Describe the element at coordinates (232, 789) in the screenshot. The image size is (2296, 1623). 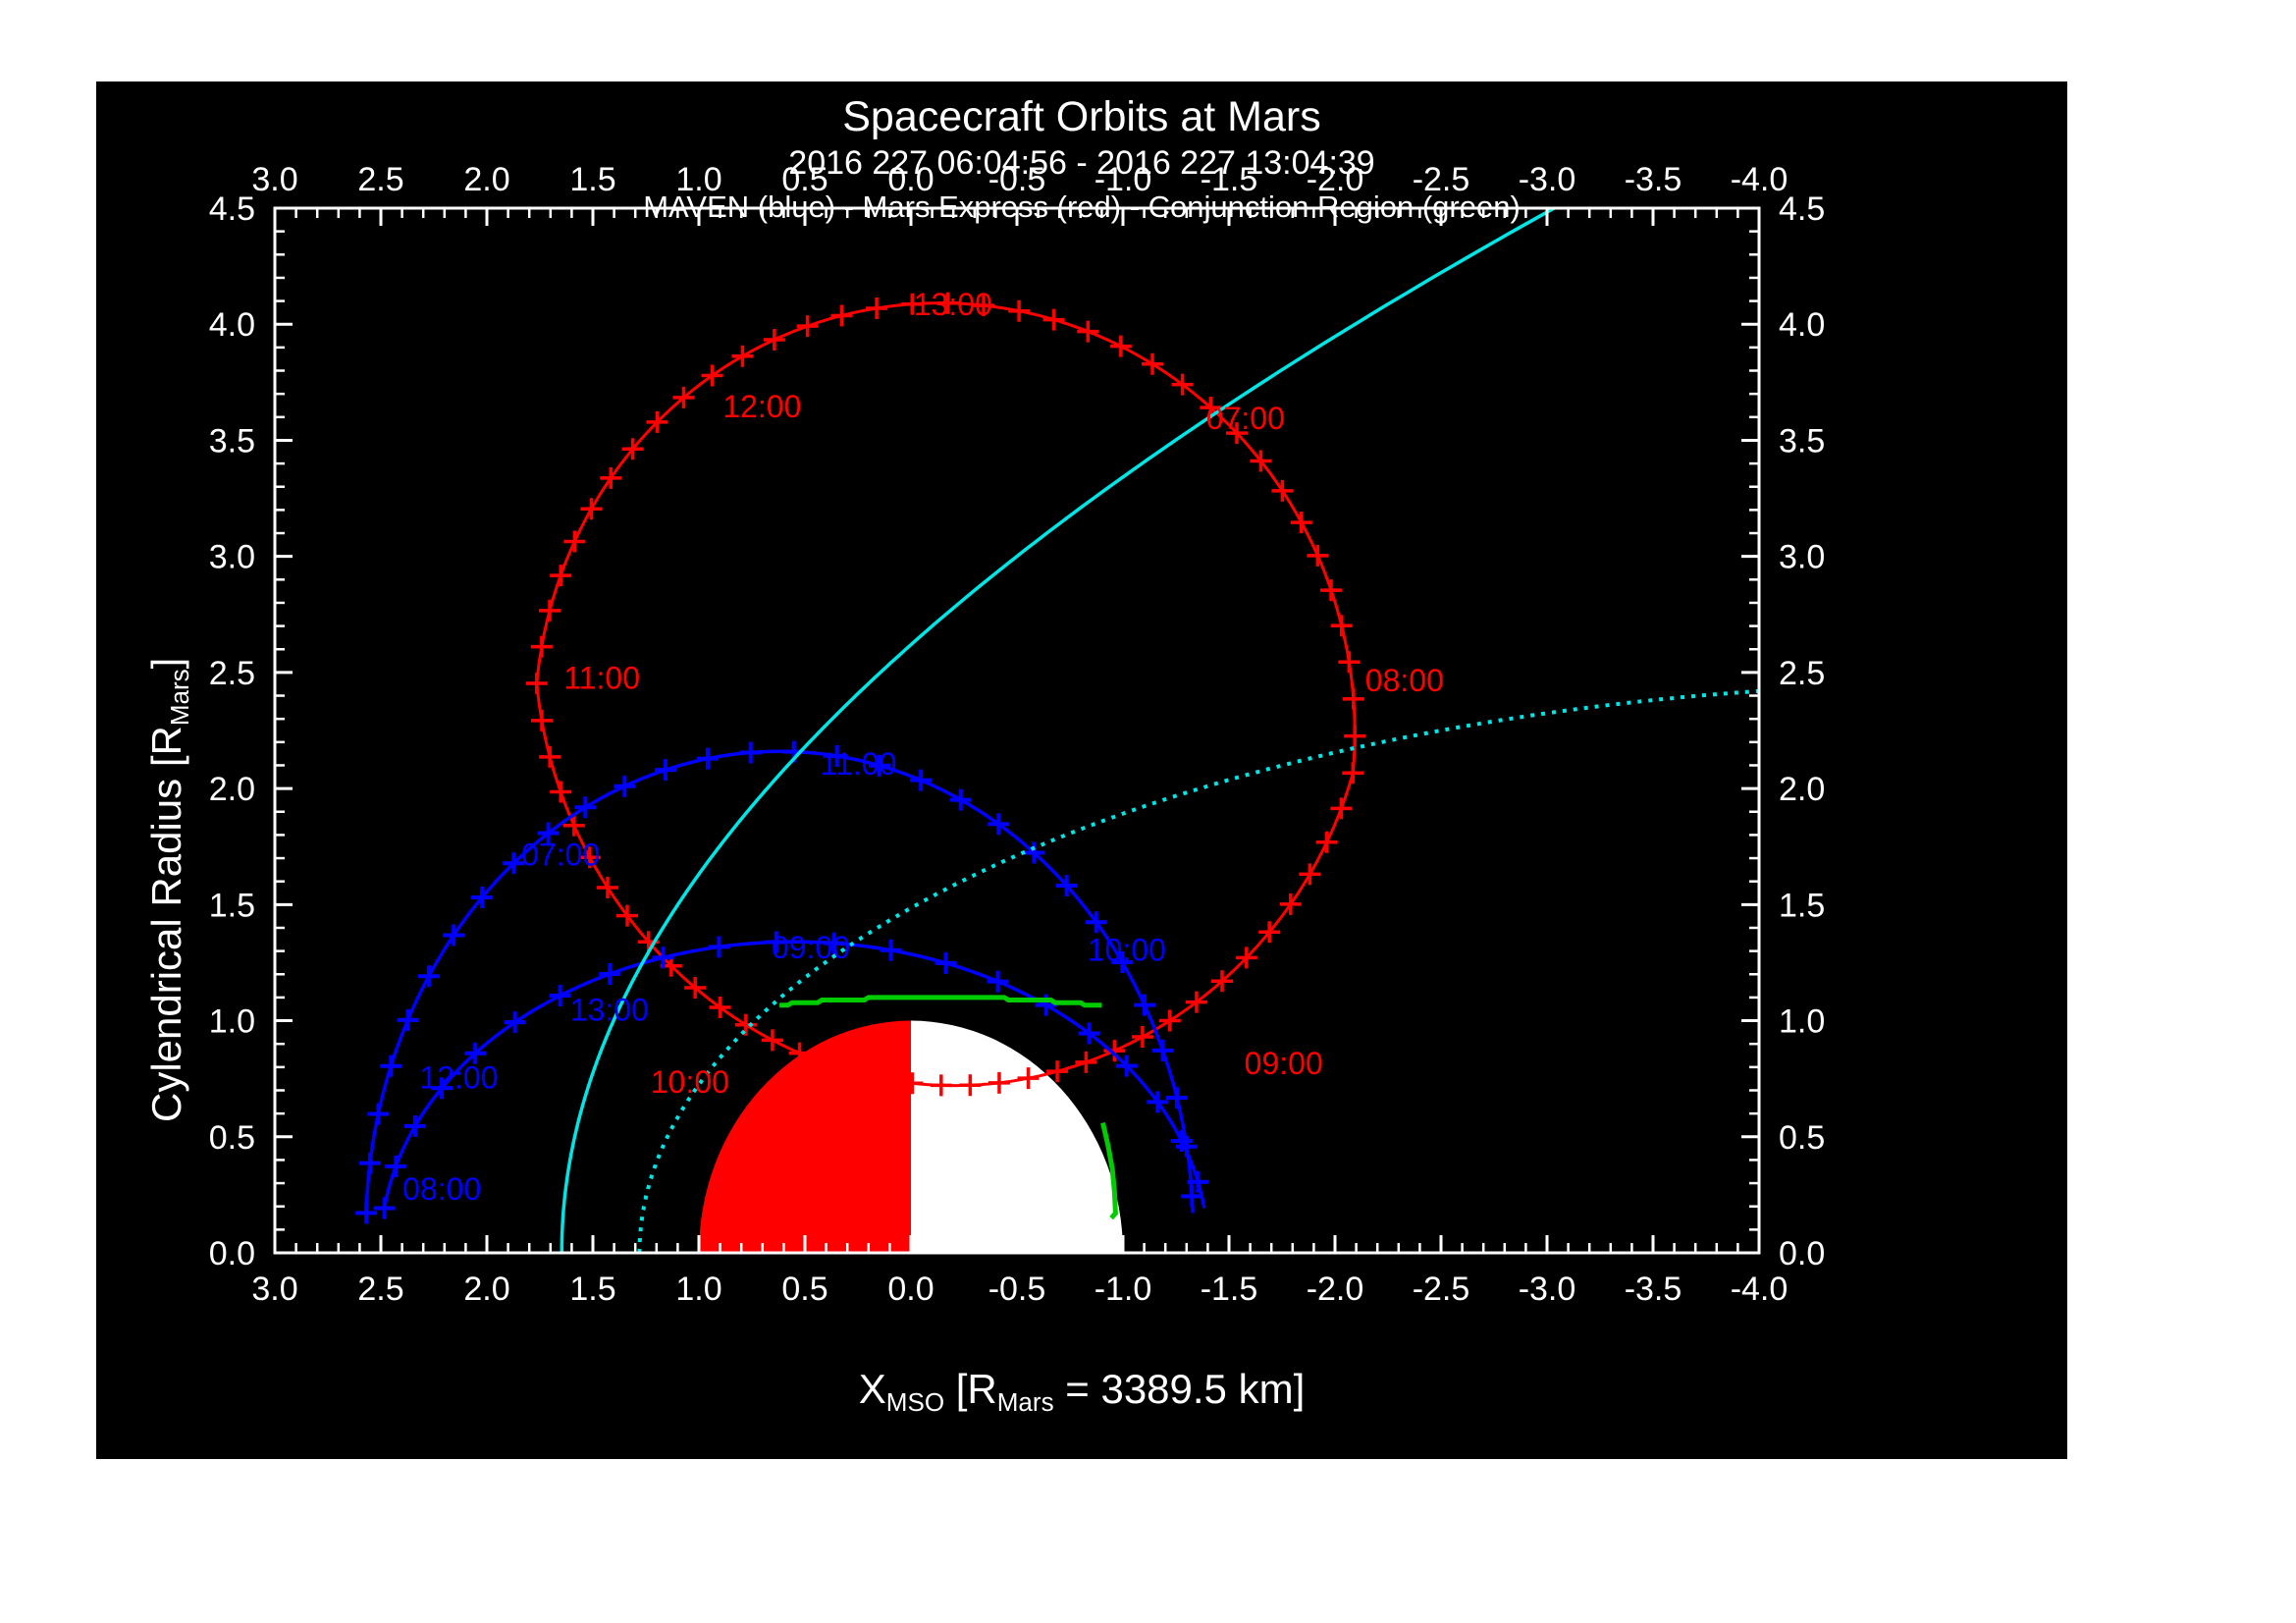
I see `y-tick-label-left: 2.0` at that location.